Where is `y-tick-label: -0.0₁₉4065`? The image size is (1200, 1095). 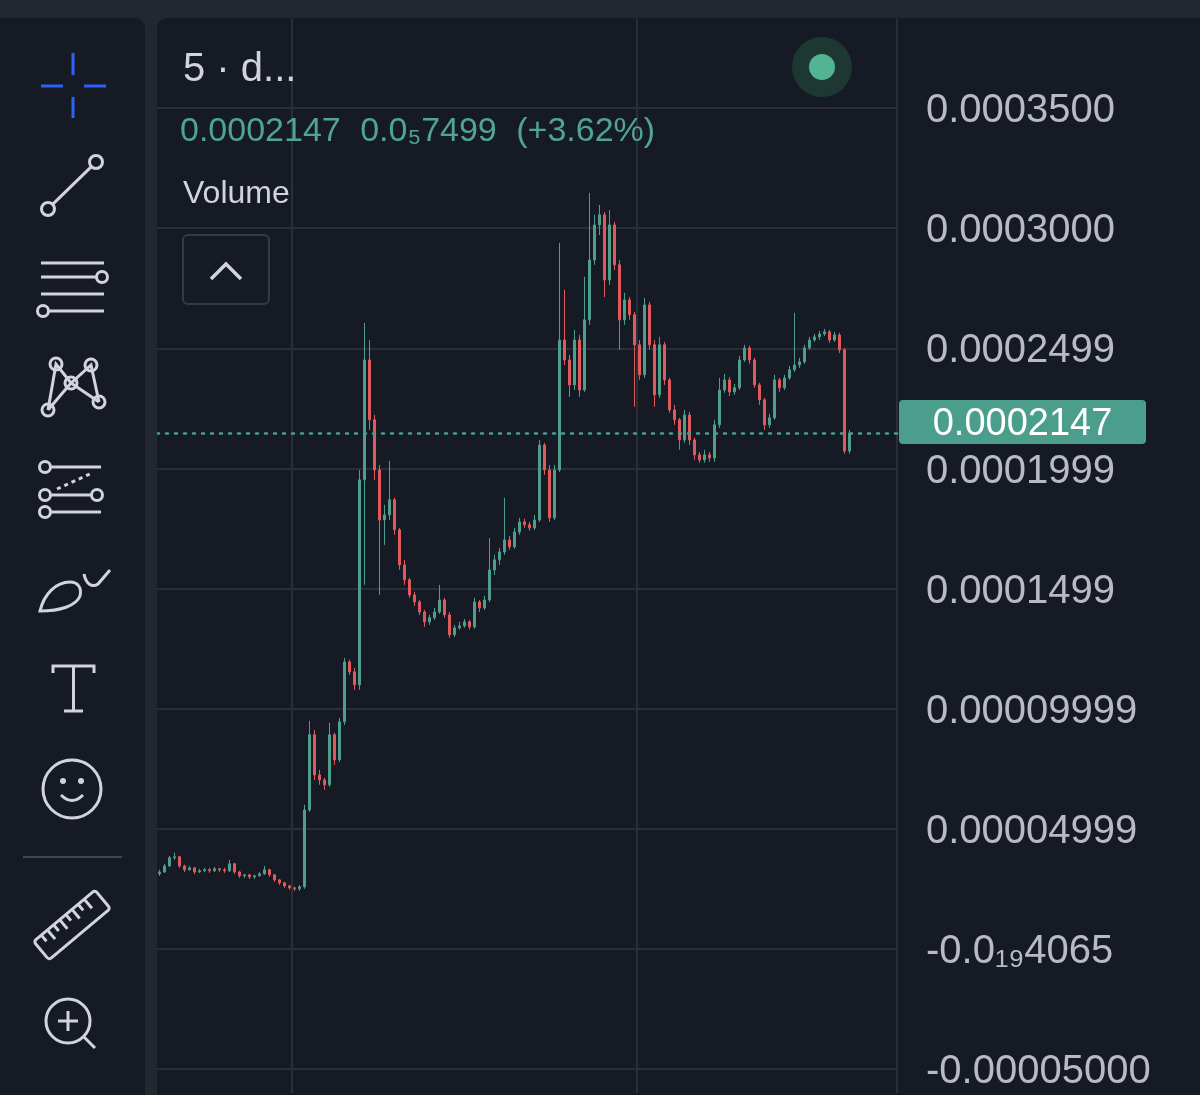 y-tick-label: -0.0₁₉4065 is located at coordinates (1020, 948).